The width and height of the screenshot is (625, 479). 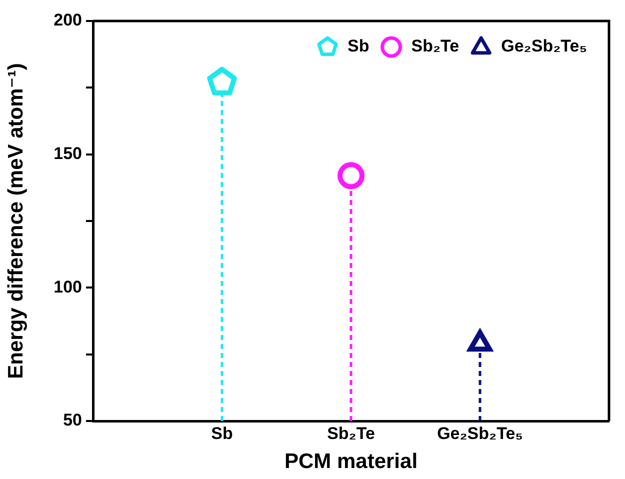 I want to click on y-tick-label: 100, so click(x=68, y=286).